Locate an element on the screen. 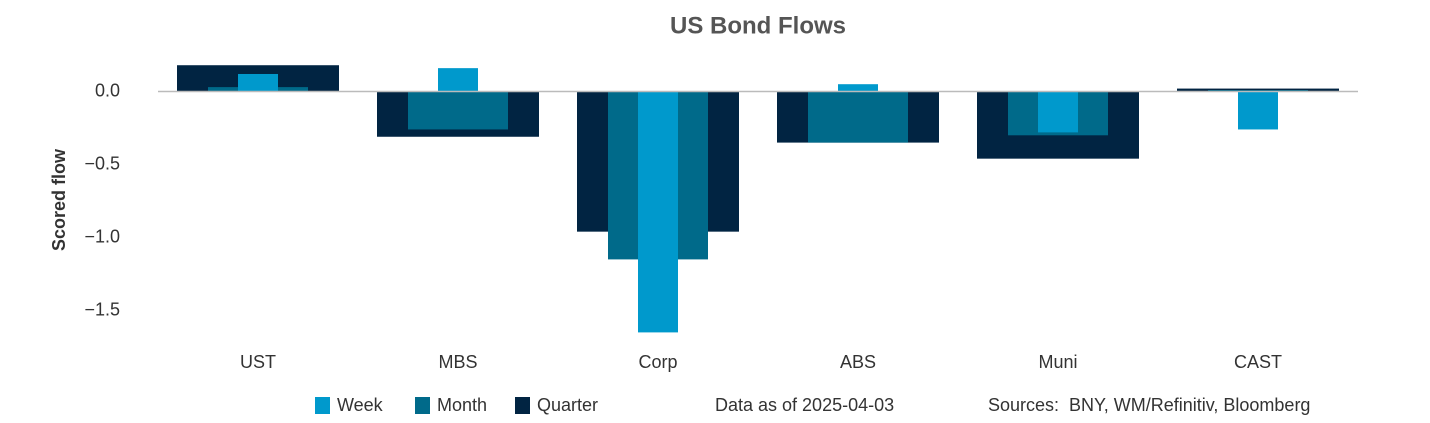 The image size is (1430, 423). x-tick-label: Corp is located at coordinates (657, 362).